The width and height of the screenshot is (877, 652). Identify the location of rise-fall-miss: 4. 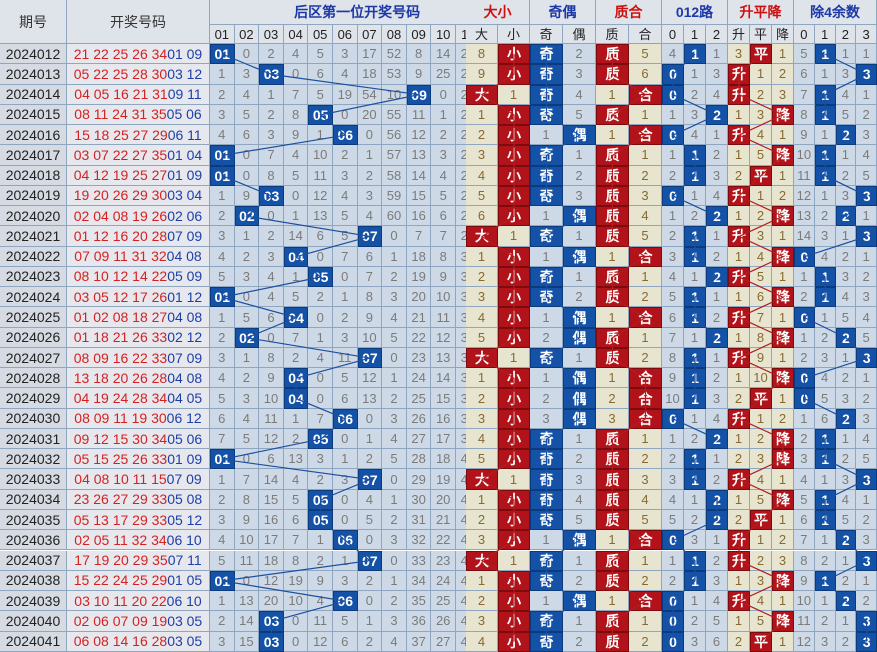
(761, 601).